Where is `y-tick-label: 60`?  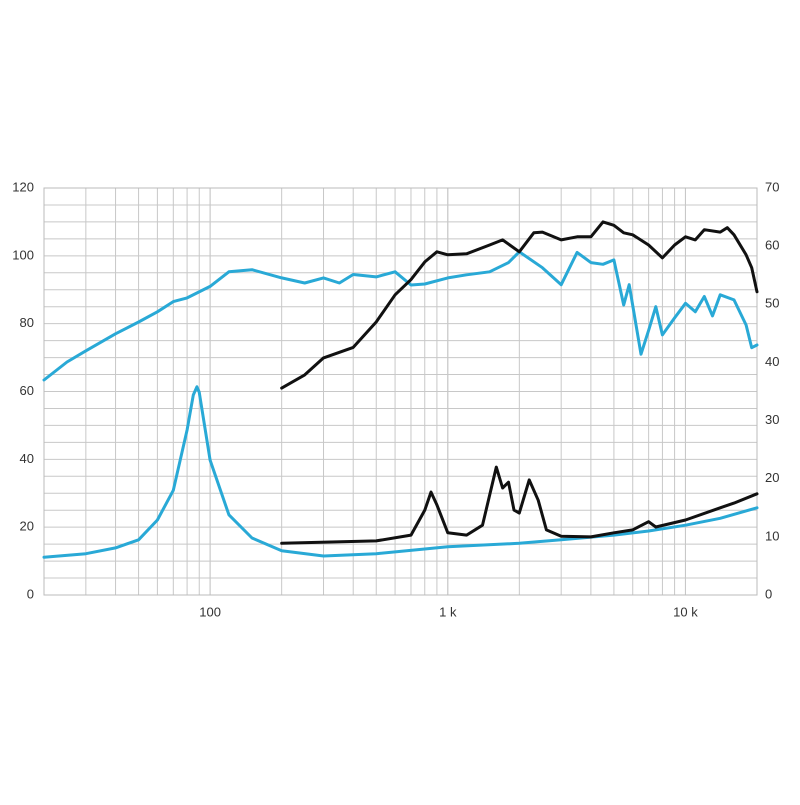
y-tick-label: 60 is located at coordinates (27, 390).